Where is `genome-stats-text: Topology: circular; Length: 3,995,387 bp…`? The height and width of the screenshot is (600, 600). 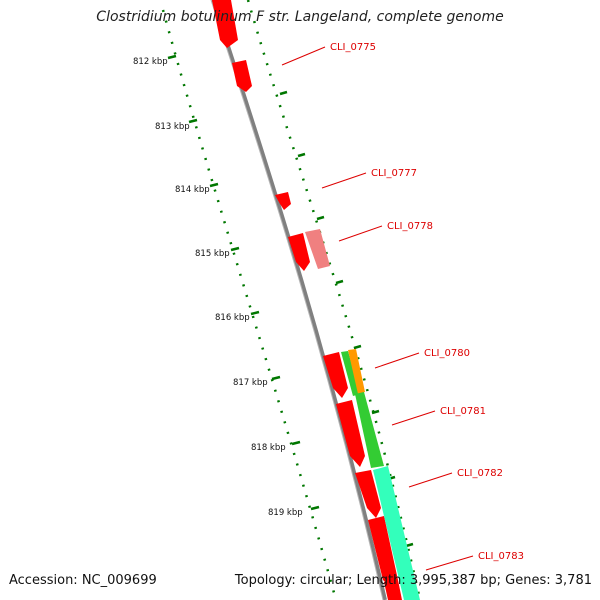 genome-stats-text: Topology: circular; Length: 3,995,387 bp… is located at coordinates (413, 580).